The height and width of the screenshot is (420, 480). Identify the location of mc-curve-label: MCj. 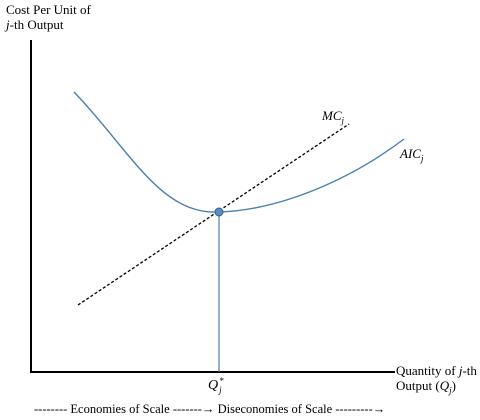
(333, 117).